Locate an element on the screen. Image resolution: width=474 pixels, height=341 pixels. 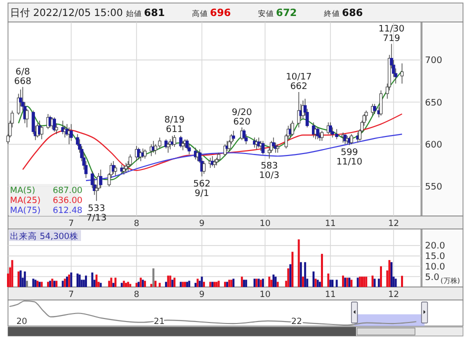
y-tick-label: 600 is located at coordinates (433, 145).